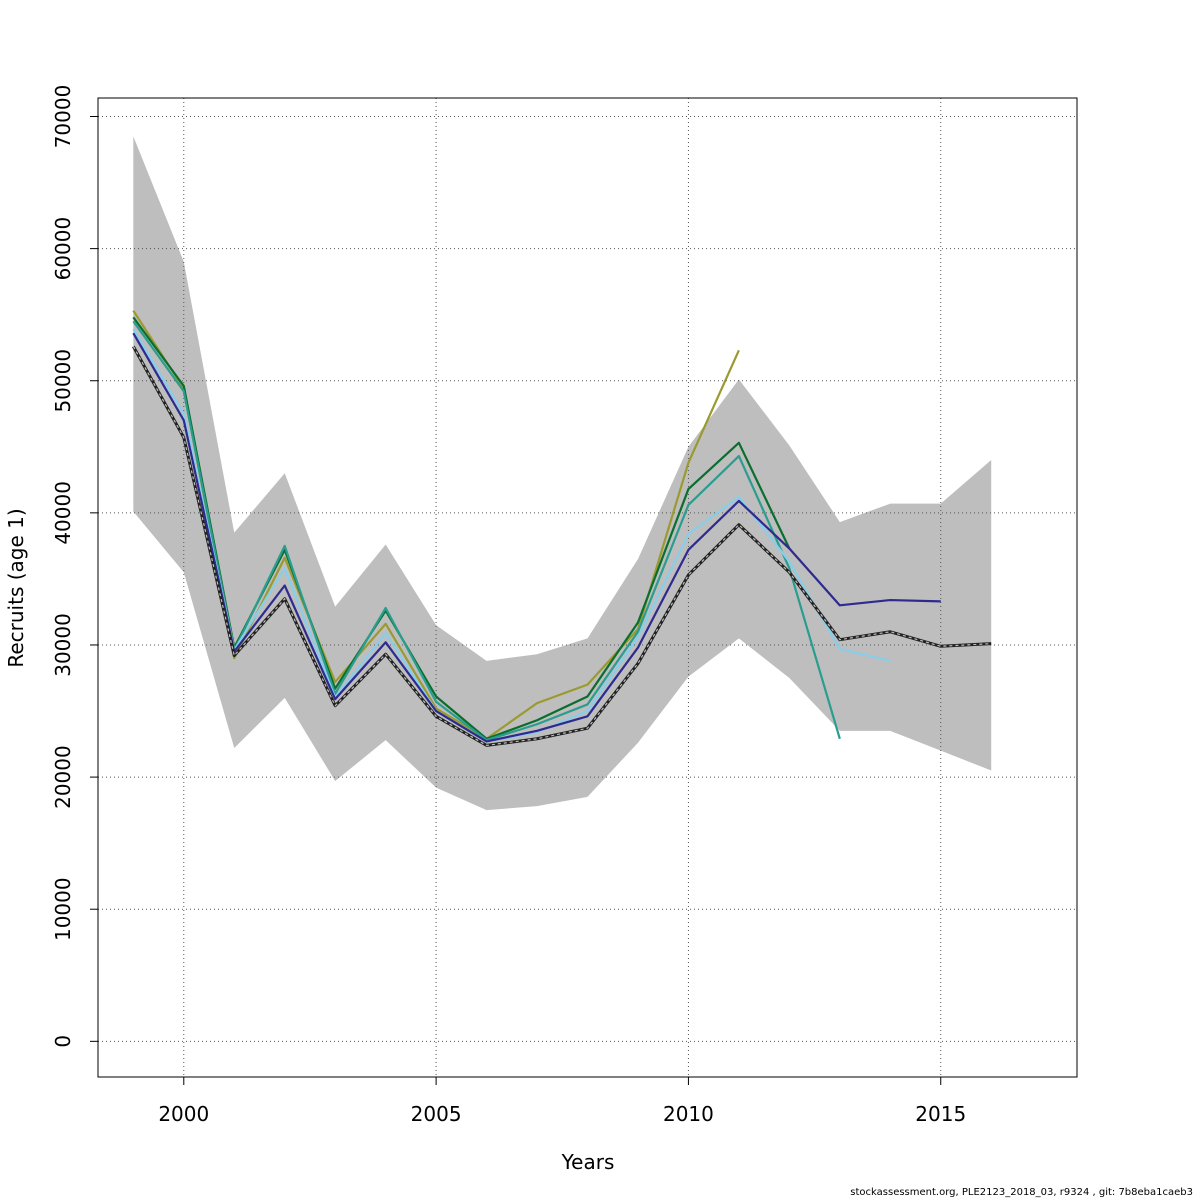 The height and width of the screenshot is (1200, 1200). What do you see at coordinates (16, 587) in the screenshot?
I see `y-axis-title: Recruits (age 1)` at bounding box center [16, 587].